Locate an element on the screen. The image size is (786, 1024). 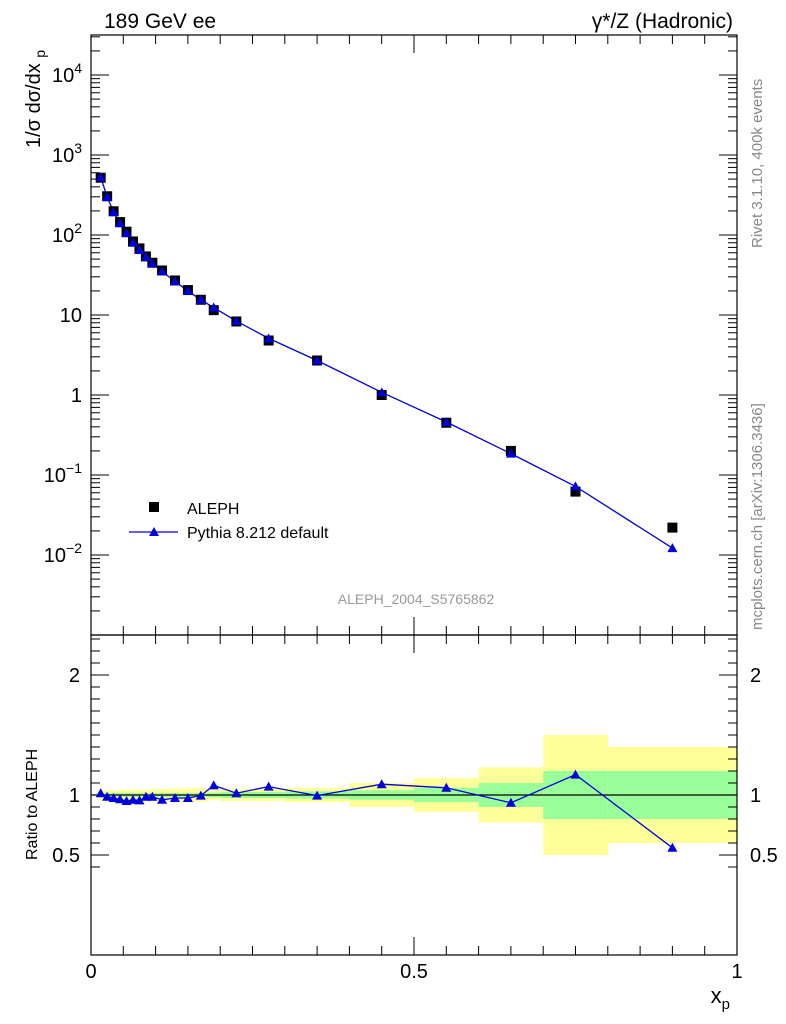
main-ytick-label: 10³ is located at coordinates (67, 153).